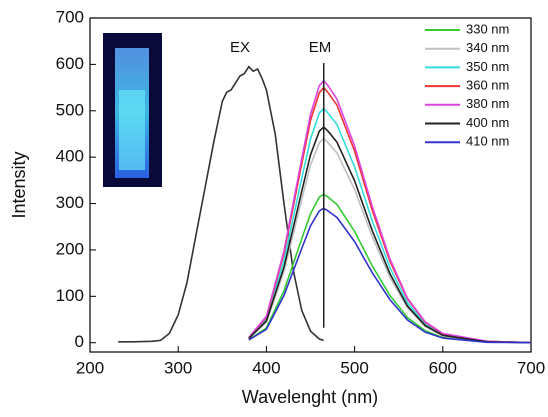 This screenshot has width=548, height=417. What do you see at coordinates (310, 397) in the screenshot?
I see `x-axis-label: Wavelenght (nm)` at bounding box center [310, 397].